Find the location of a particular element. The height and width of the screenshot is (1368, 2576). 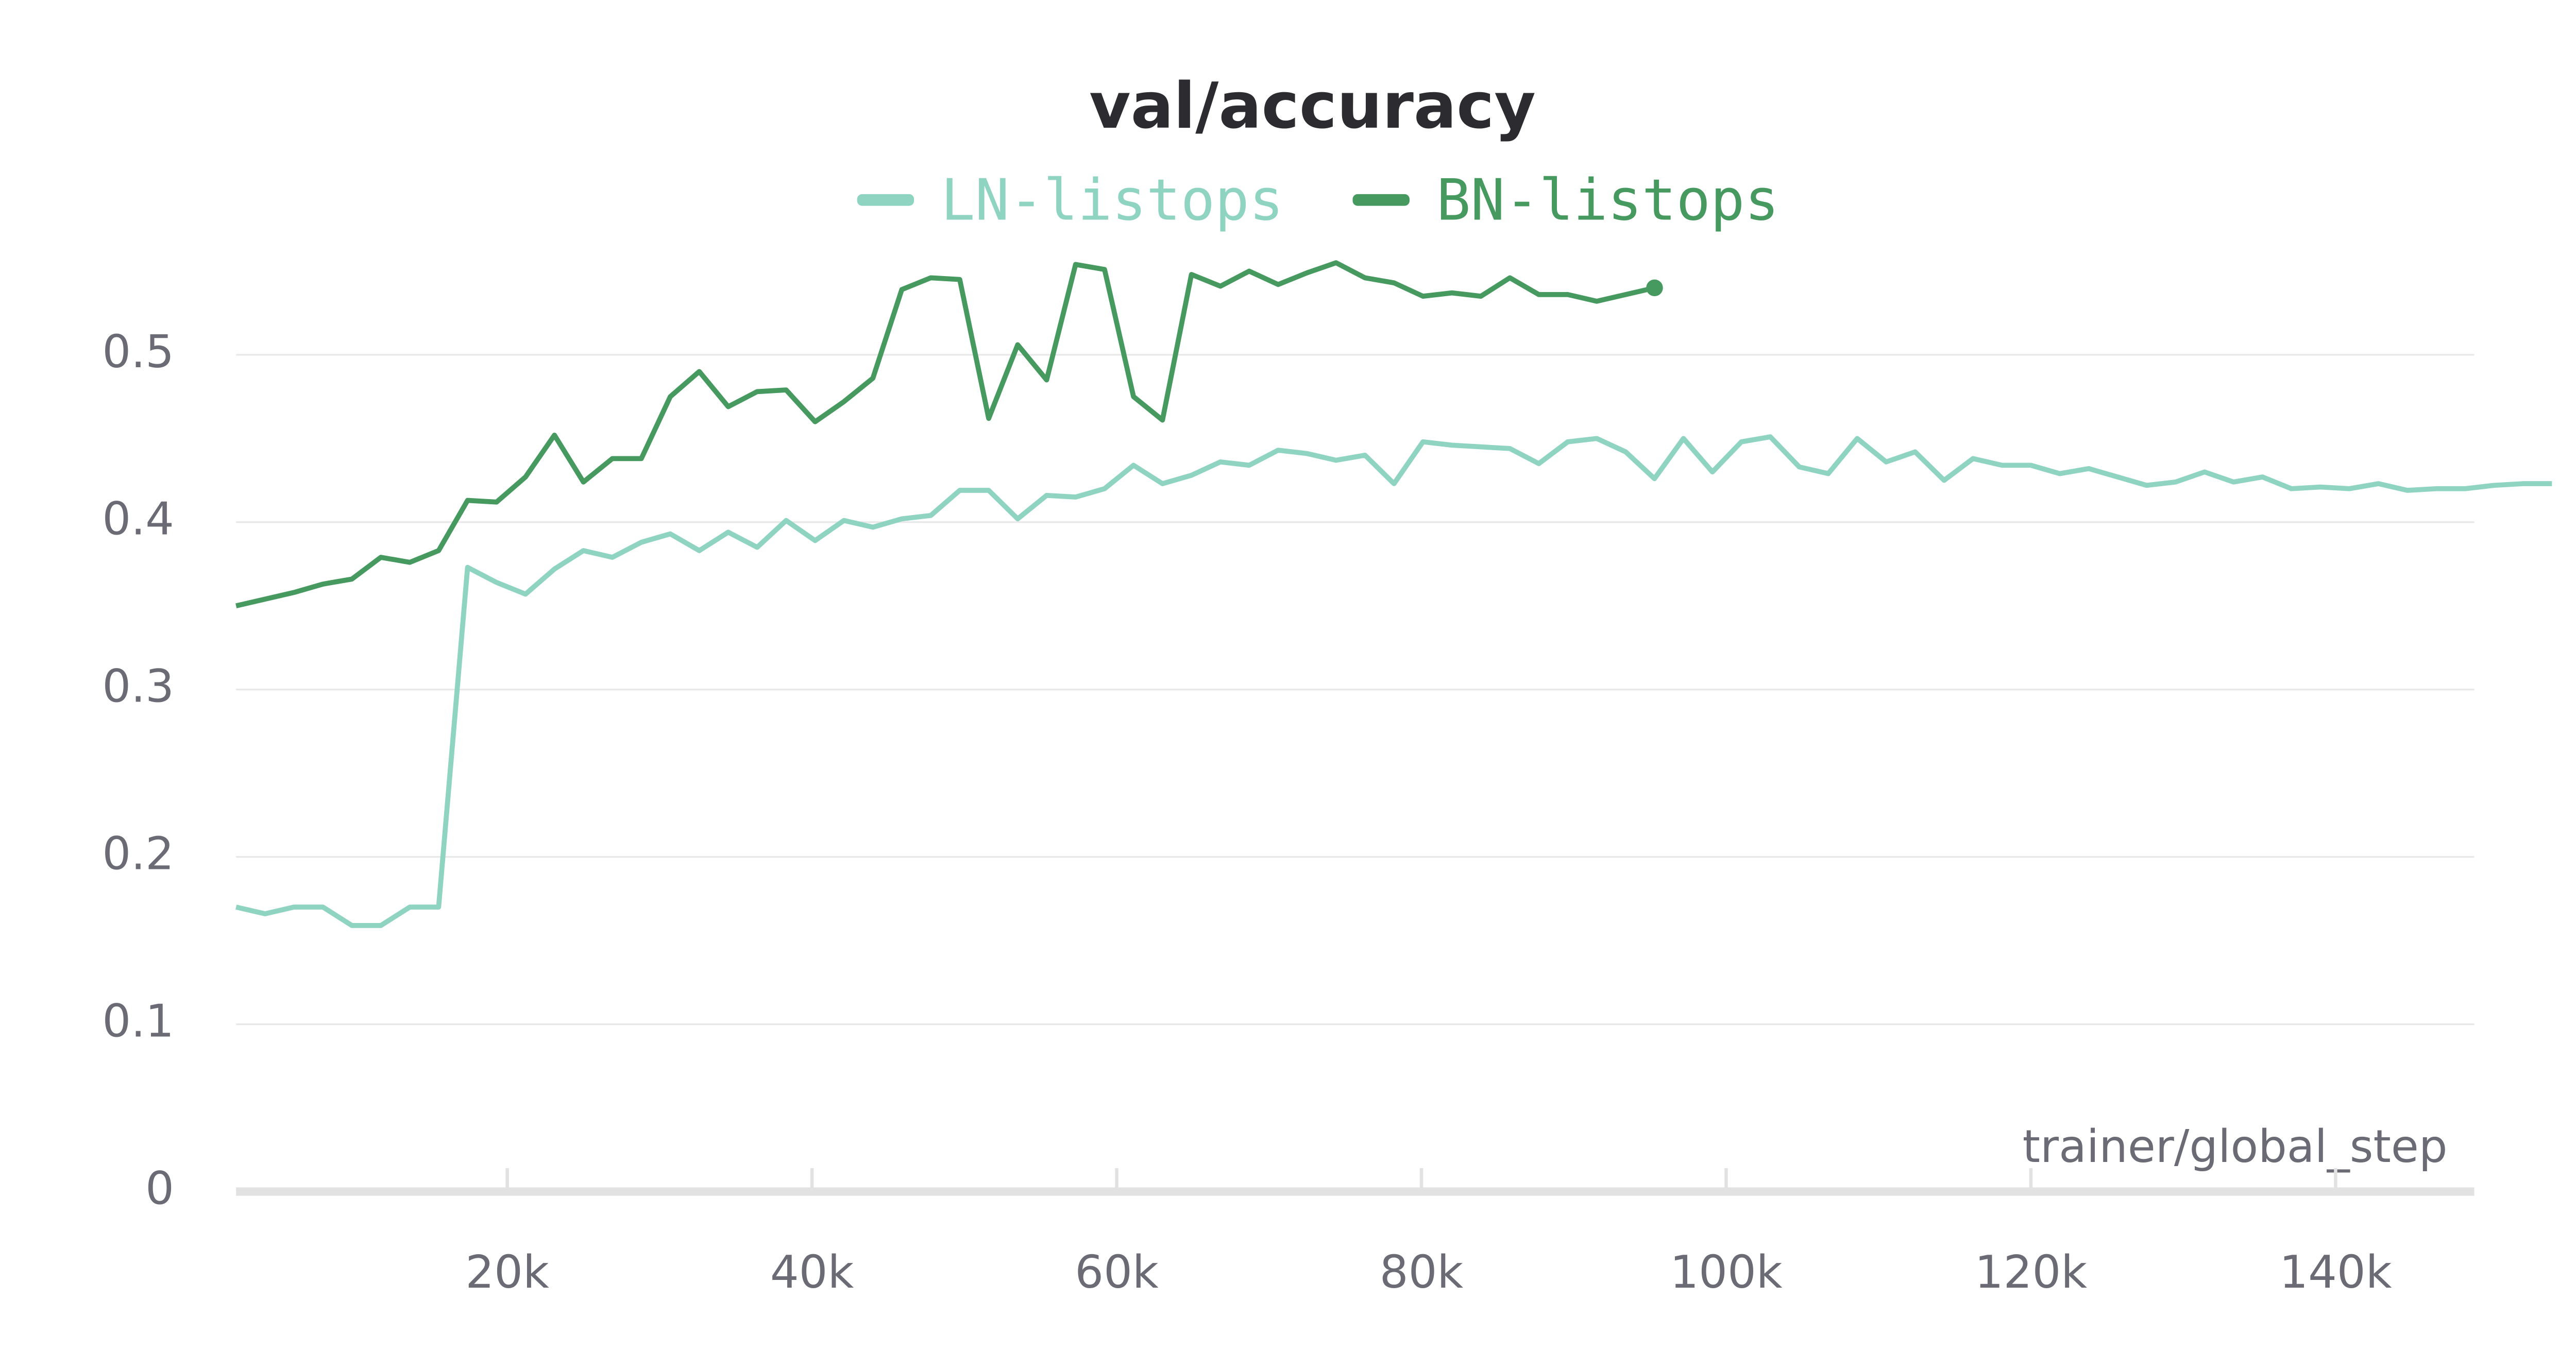

x-tick-label: 80k is located at coordinates (1422, 1272).